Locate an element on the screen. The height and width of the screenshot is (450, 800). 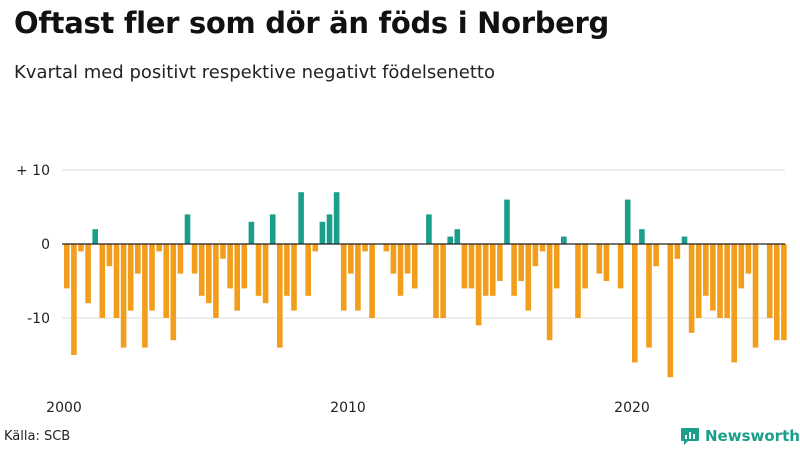
bar-2001Q1 is located at coordinates (95, 236).